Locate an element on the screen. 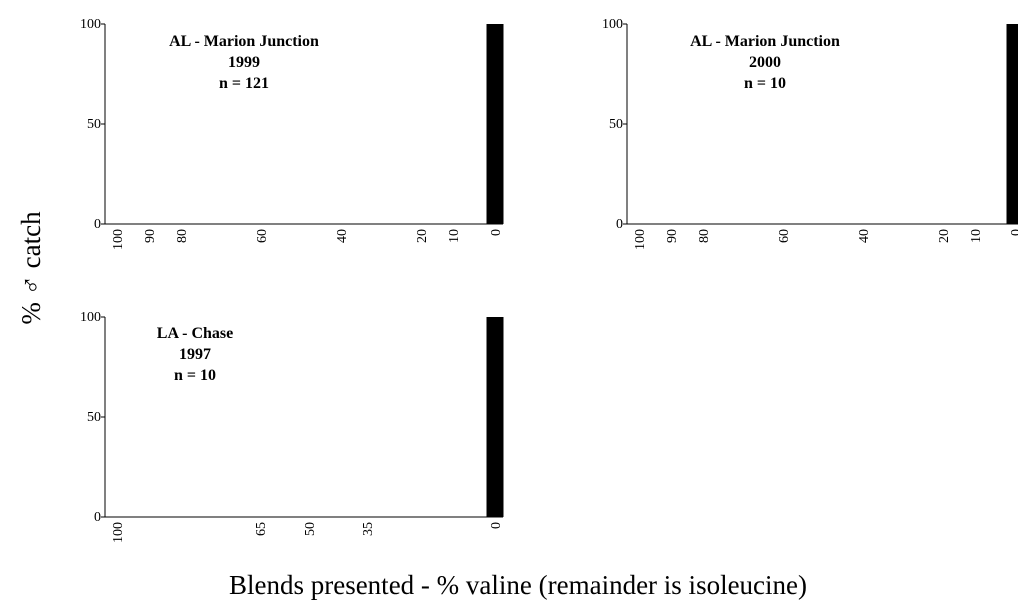 The height and width of the screenshot is (604, 1018). x-tick-label: 65 is located at coordinates (261, 529).